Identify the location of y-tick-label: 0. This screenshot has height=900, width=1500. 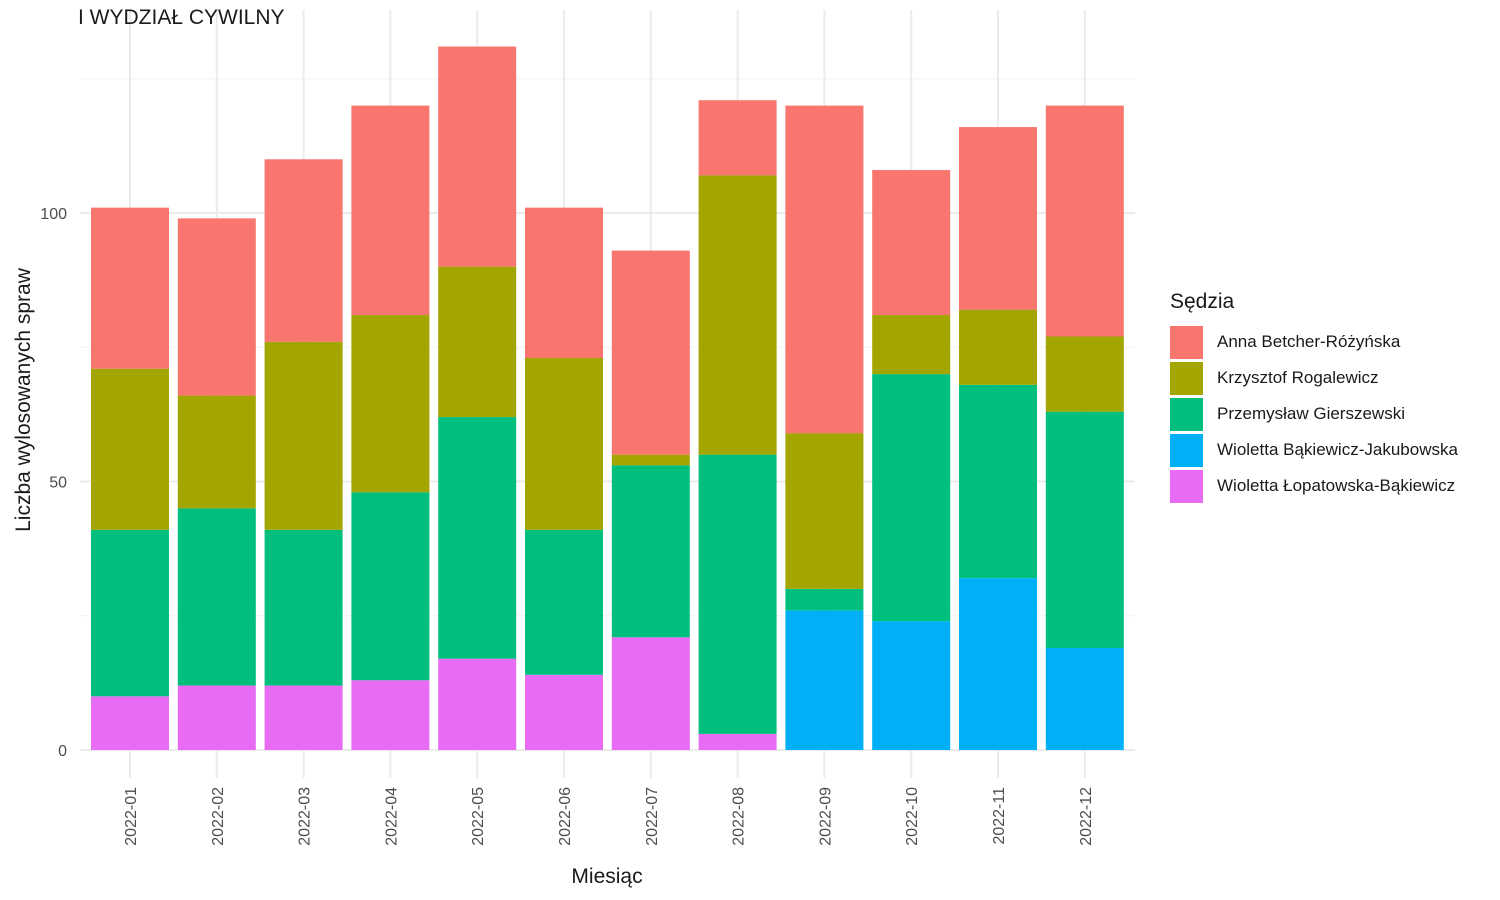
(62, 751).